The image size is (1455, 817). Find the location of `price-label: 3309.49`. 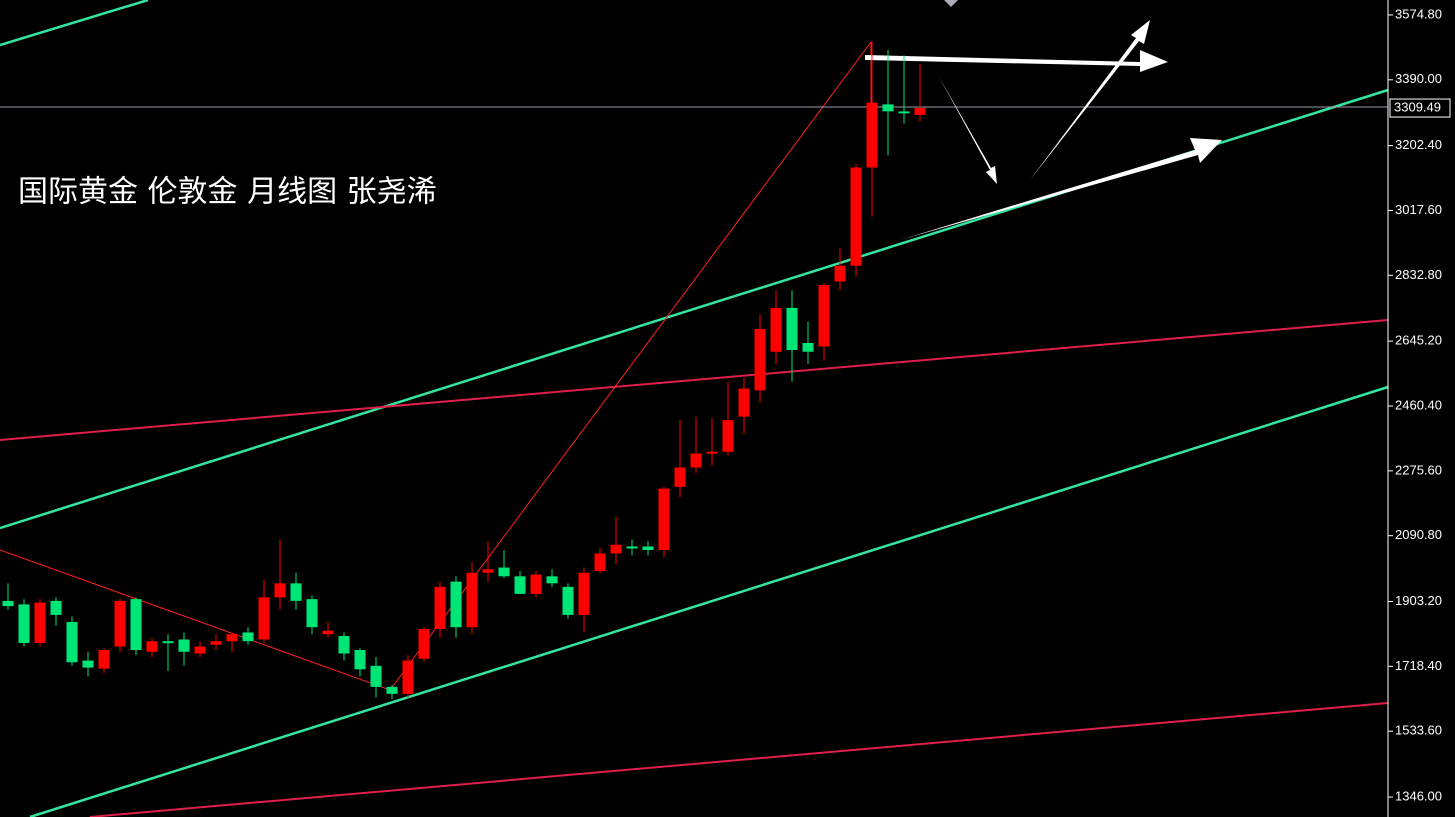

price-label: 3309.49 is located at coordinates (1417, 106).